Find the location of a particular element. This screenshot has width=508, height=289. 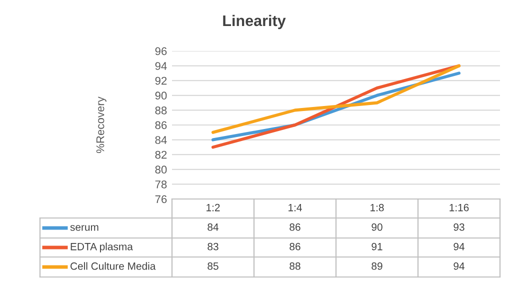

data-label: 93 is located at coordinates (459, 227).